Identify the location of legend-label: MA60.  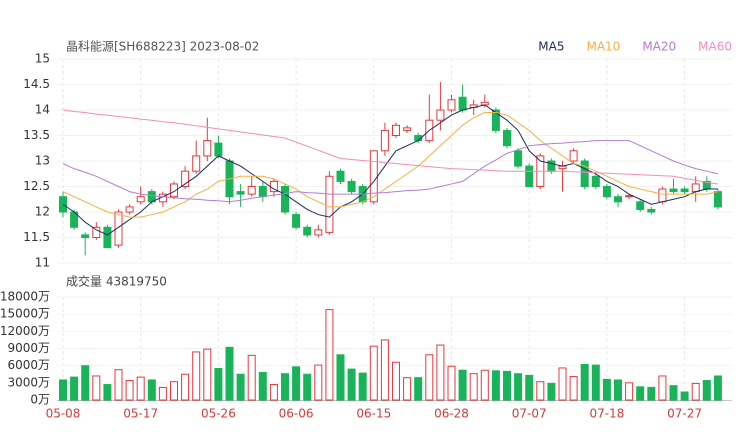
(715, 47).